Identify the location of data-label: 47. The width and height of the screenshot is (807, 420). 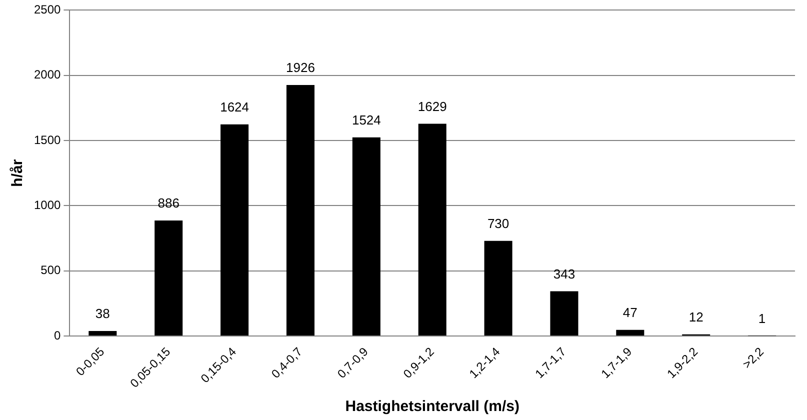
(630, 312).